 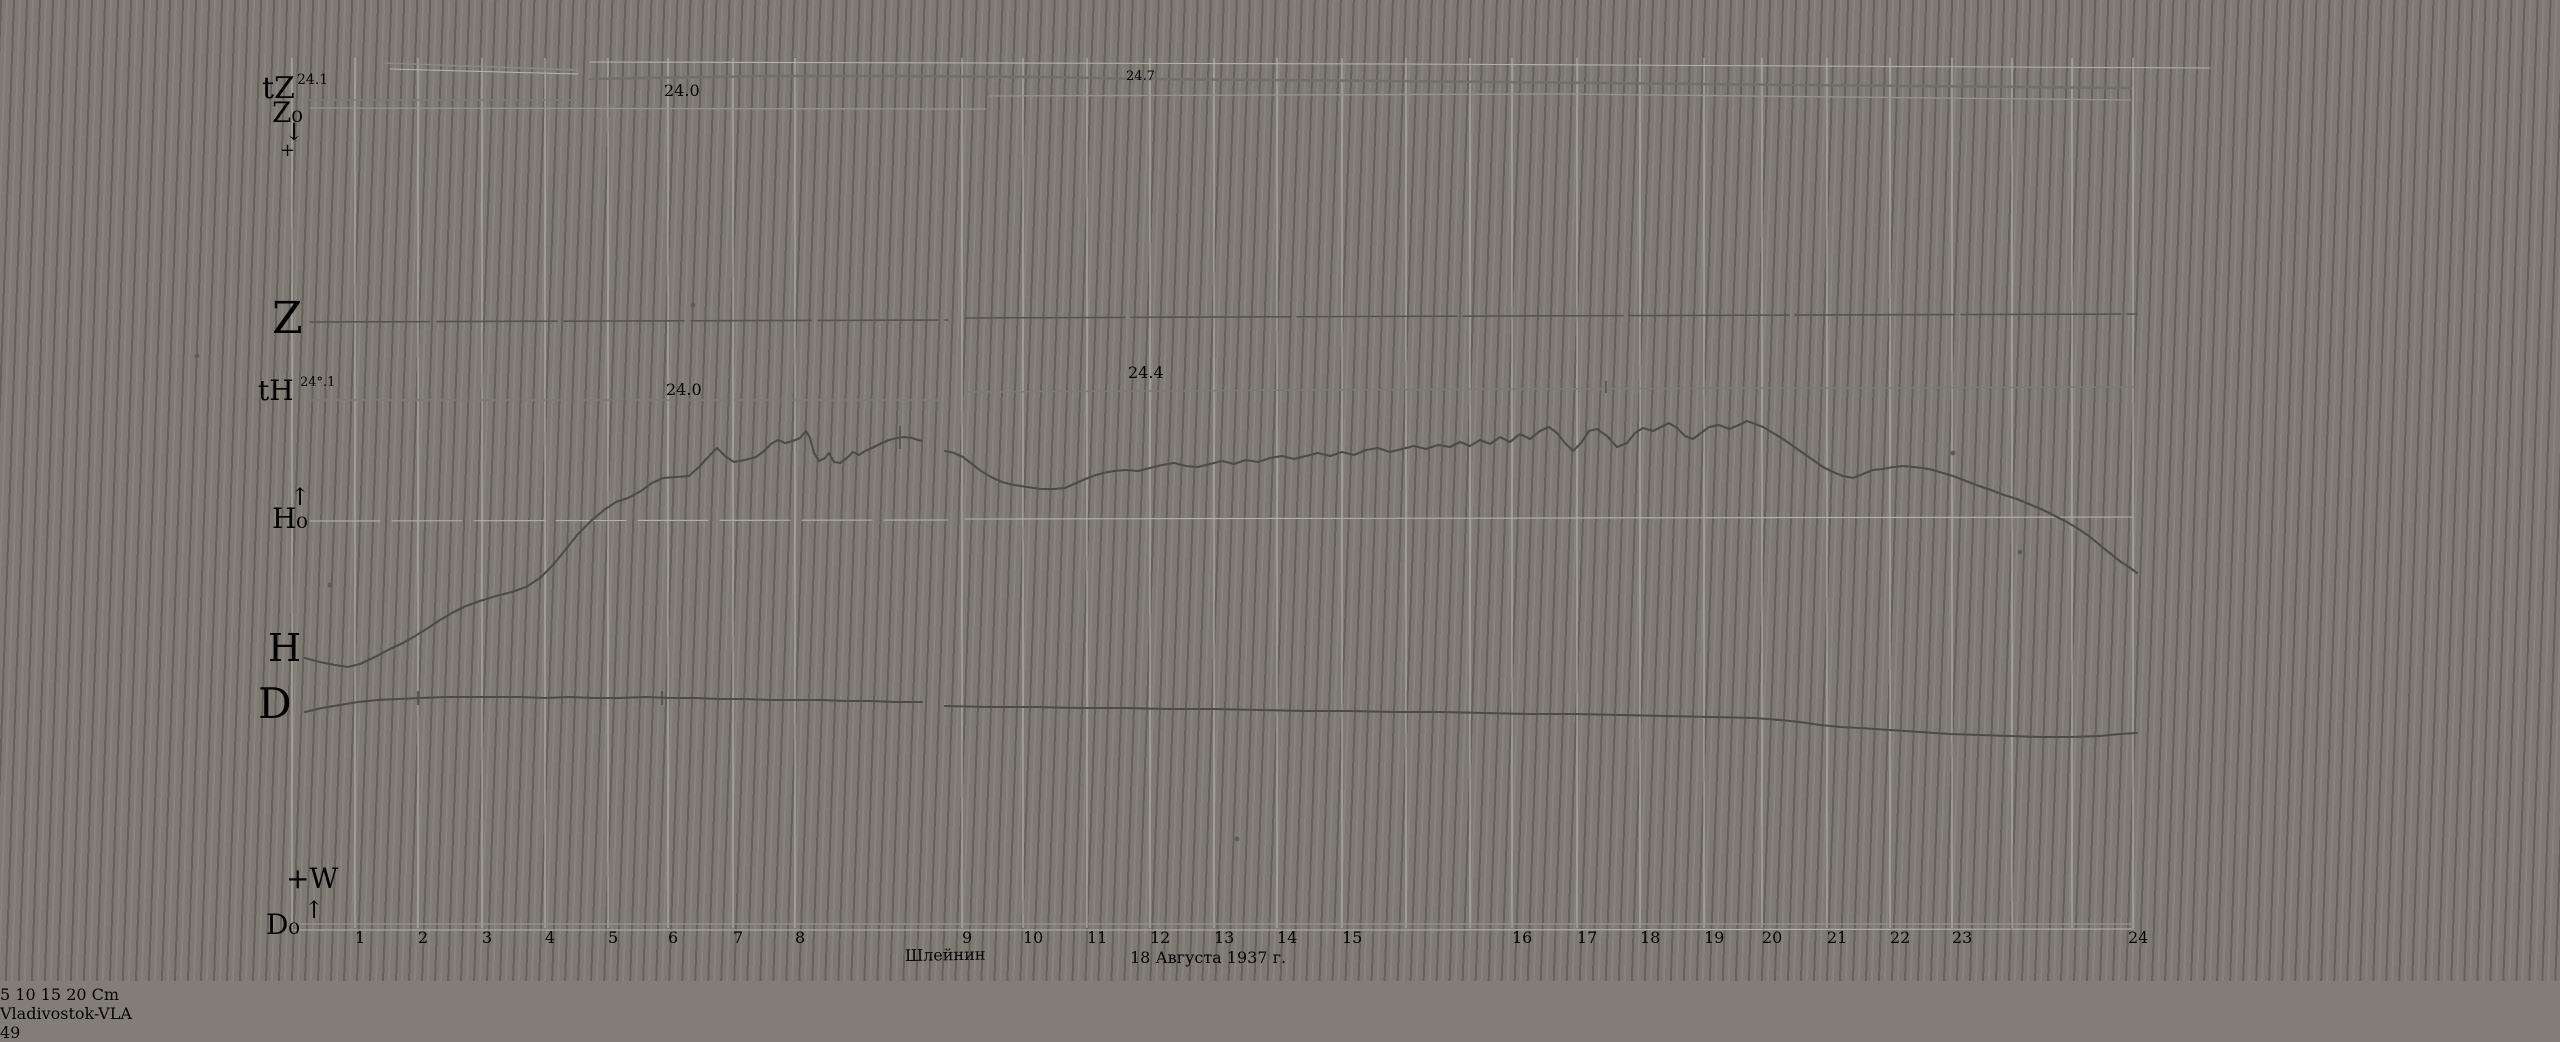 I want to click on hour-label-23: 23, so click(x=1962, y=937).